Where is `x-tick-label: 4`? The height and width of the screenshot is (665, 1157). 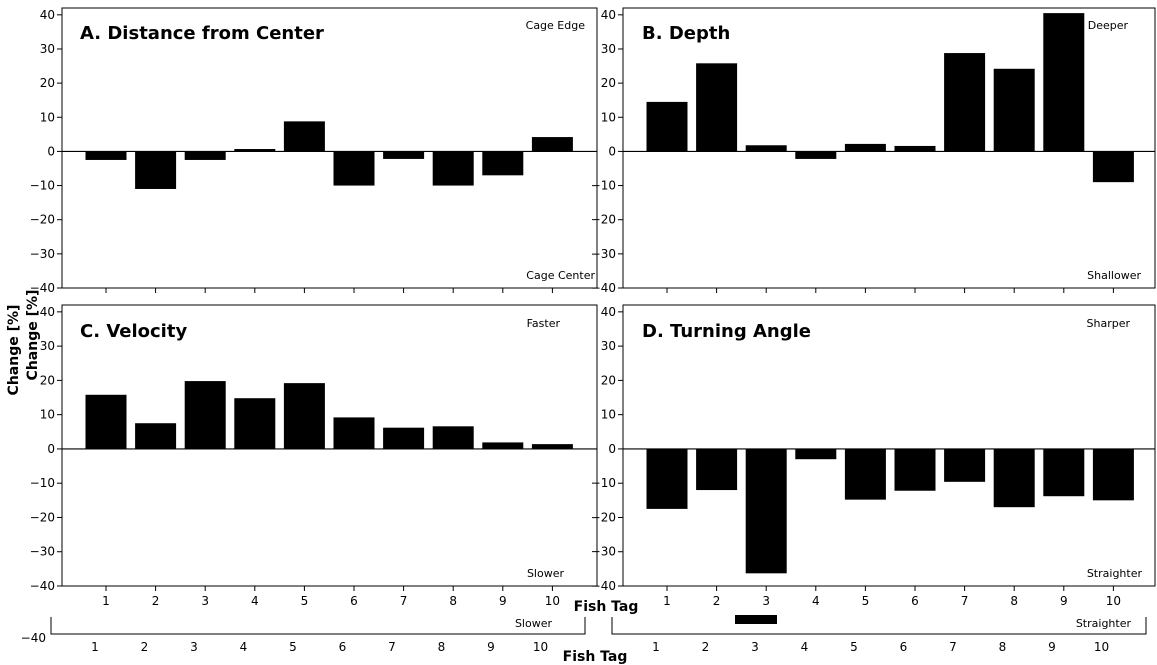
x-tick-label: 4 is located at coordinates (816, 601).